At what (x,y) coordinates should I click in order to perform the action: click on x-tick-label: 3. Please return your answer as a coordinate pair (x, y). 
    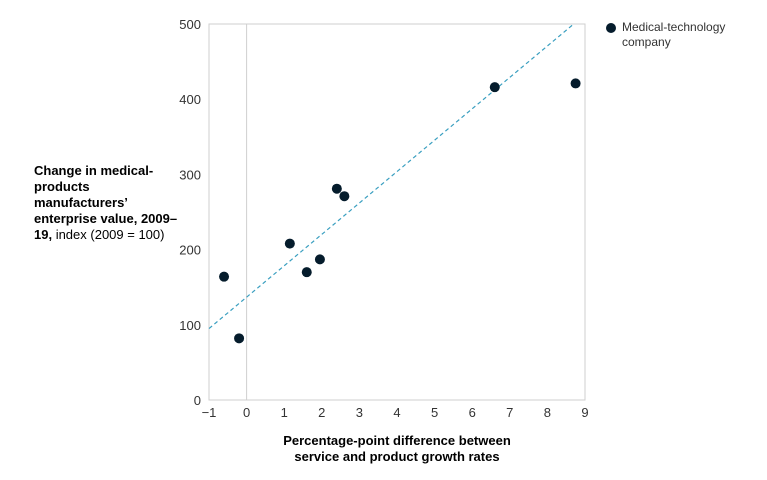
    Looking at the image, I should click on (359, 412).